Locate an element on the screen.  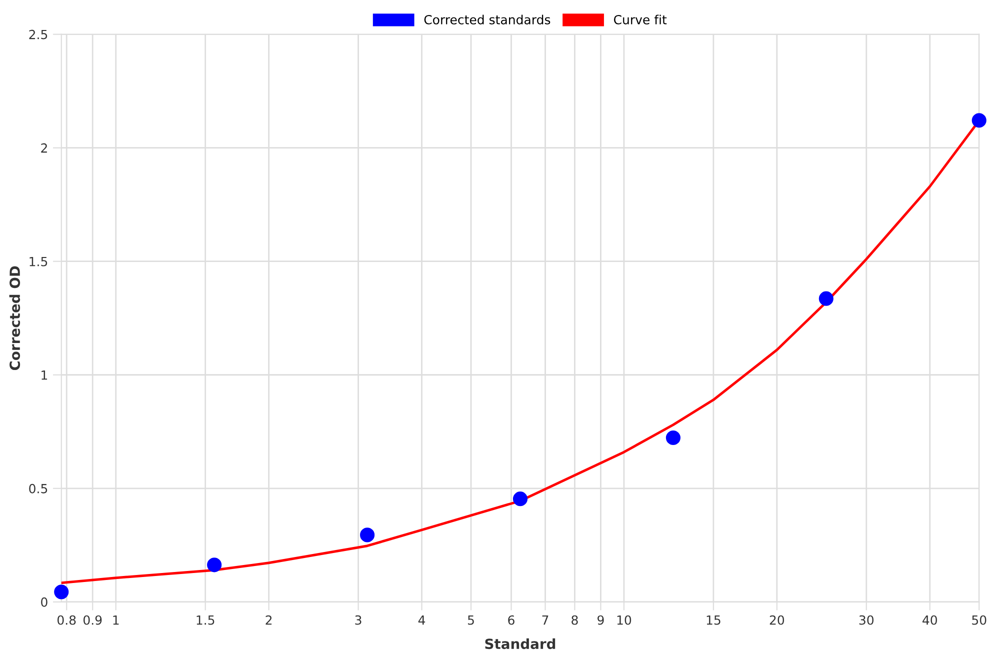
y-tick-label: 0.5 is located at coordinates (38, 489).